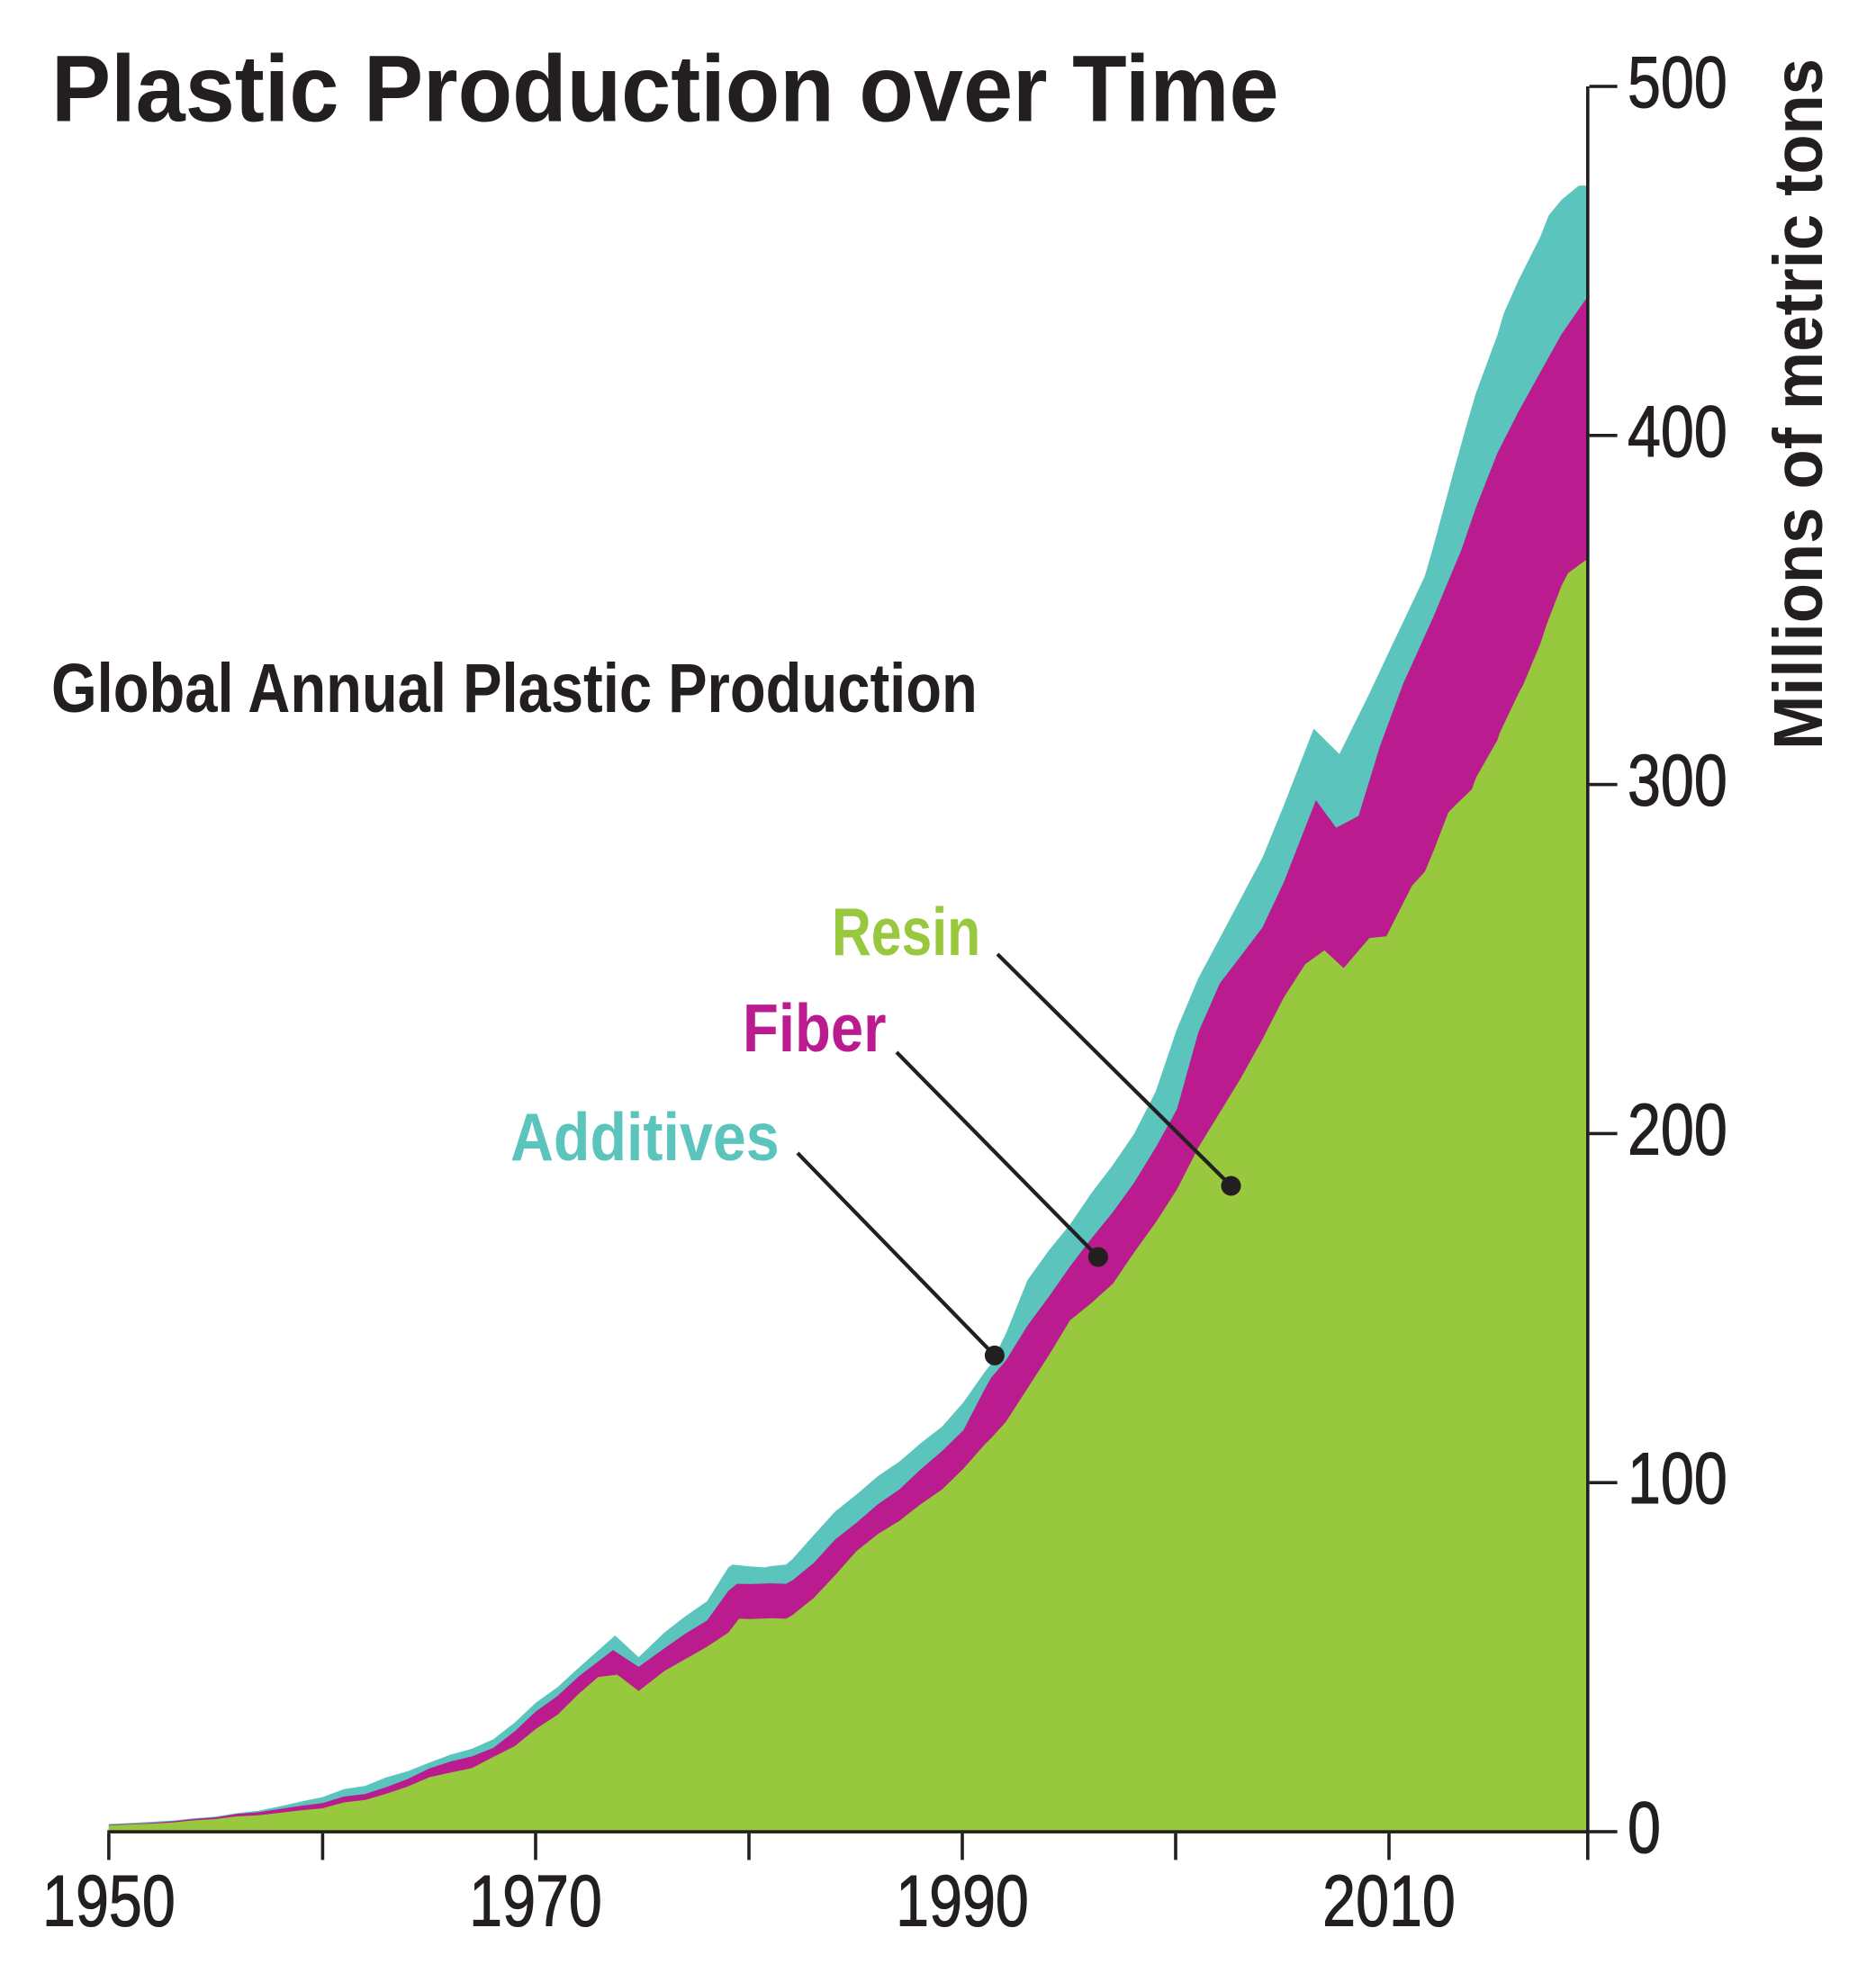  I want to click on svg-text: 500, so click(1677, 82).